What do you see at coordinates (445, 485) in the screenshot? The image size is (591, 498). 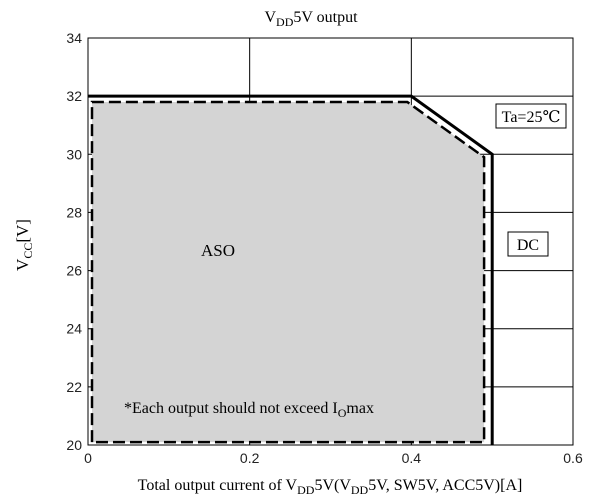 I see `x-axis-label-part: 5V, SW5V, ACC5V)[A]` at bounding box center [445, 485].